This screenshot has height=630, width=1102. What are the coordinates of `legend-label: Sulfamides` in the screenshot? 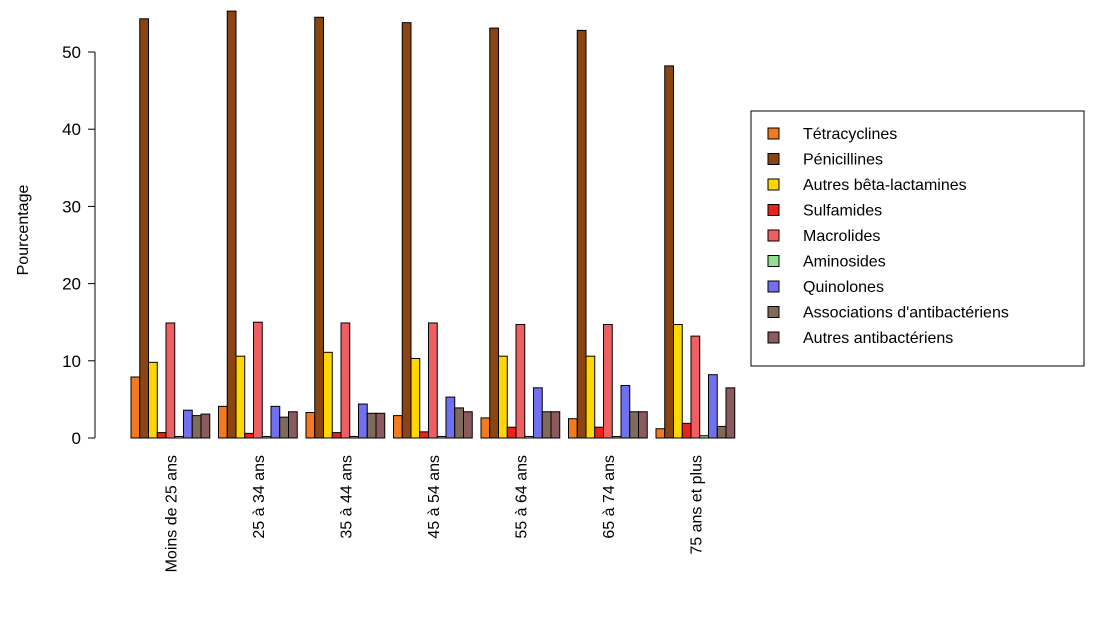 It's located at (842, 211).